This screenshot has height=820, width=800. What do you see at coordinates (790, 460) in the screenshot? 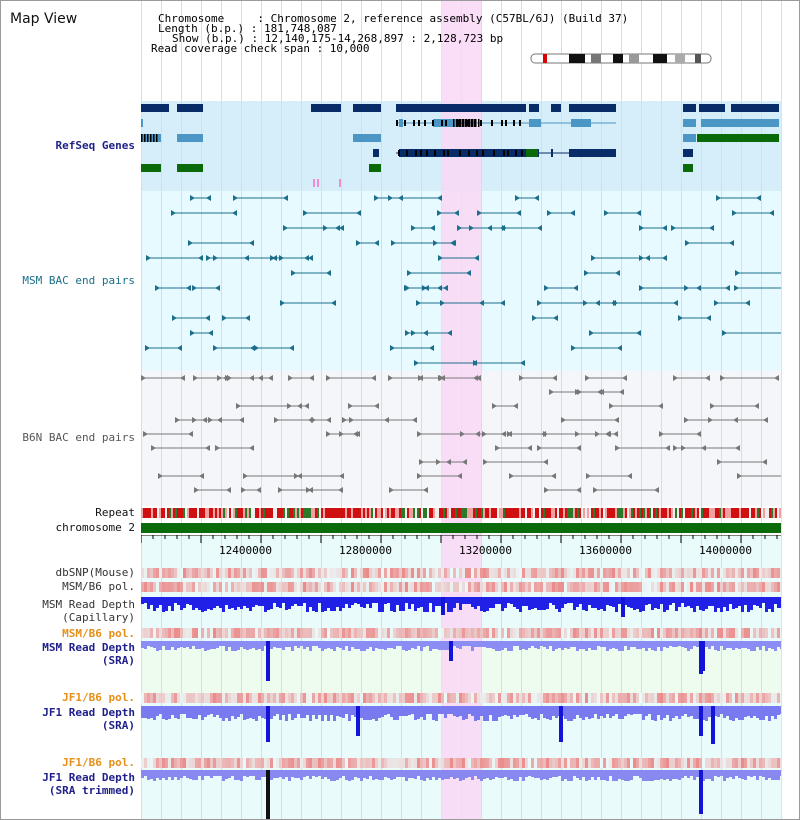
I see `scrollbar-track` at bounding box center [790, 460].